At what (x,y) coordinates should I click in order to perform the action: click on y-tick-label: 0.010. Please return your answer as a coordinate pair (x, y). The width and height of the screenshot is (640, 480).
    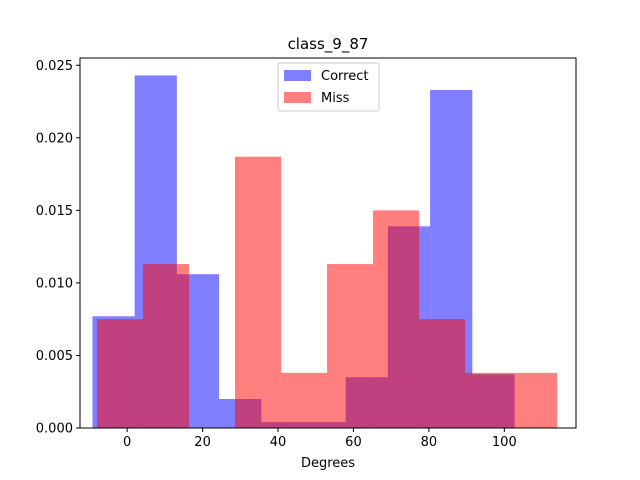
    Looking at the image, I should click on (54, 283).